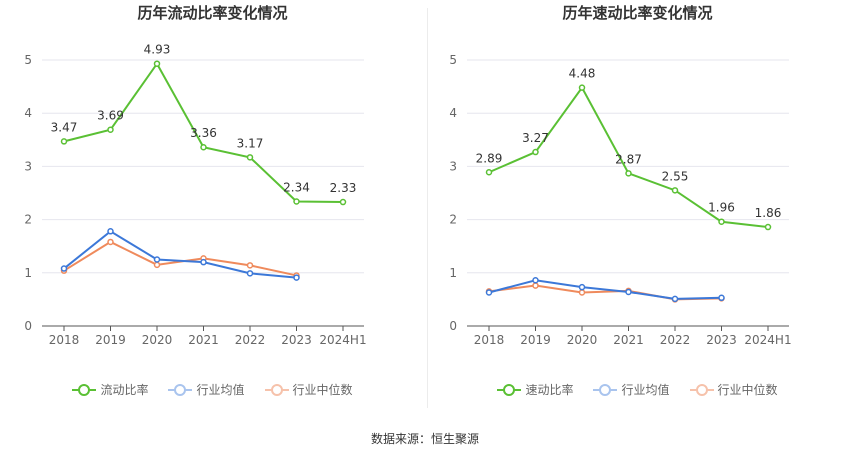  What do you see at coordinates (28, 273) in the screenshot?
I see `y-tick-label: 1` at bounding box center [28, 273].